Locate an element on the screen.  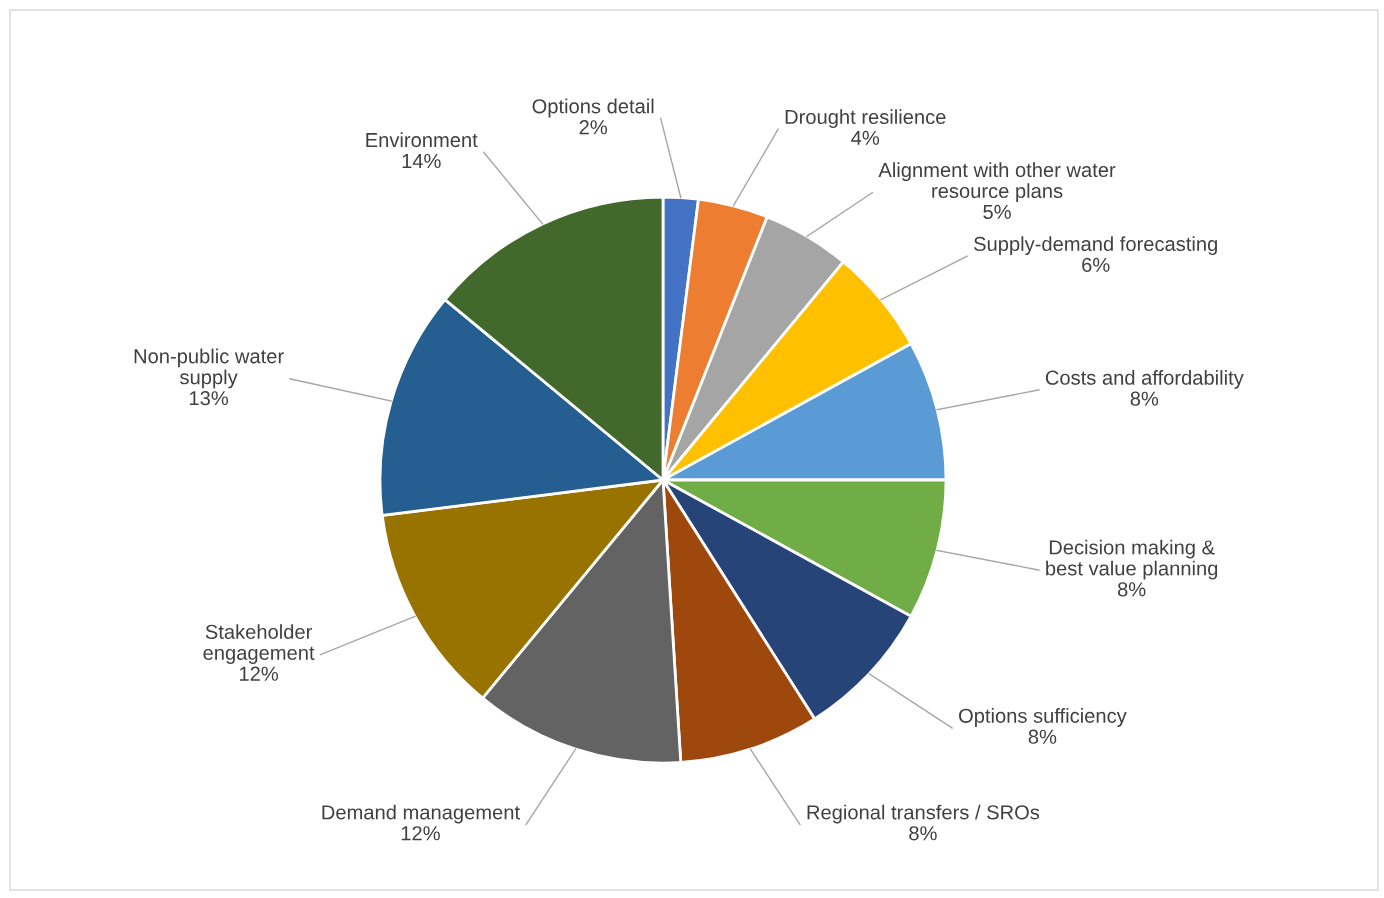
data-label: 14% is located at coordinates (421, 161).